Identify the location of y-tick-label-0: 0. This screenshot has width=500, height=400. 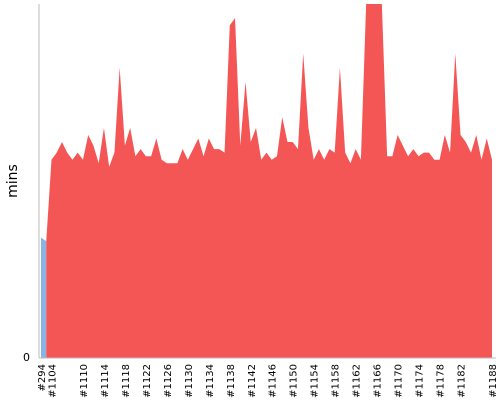
(26, 357).